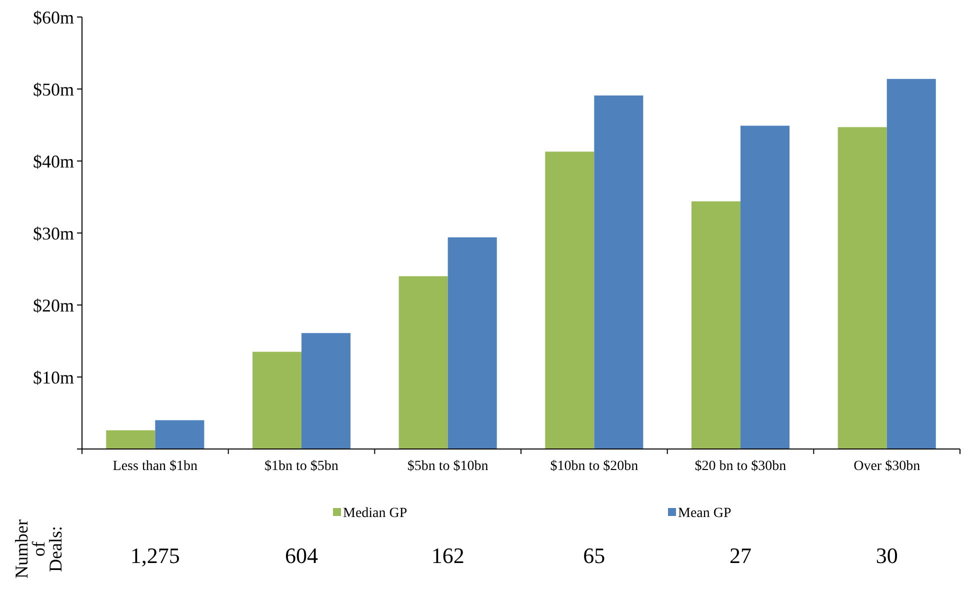 This screenshot has height=594, width=970. Describe the element at coordinates (447, 555) in the screenshot. I see `text: 162` at that location.